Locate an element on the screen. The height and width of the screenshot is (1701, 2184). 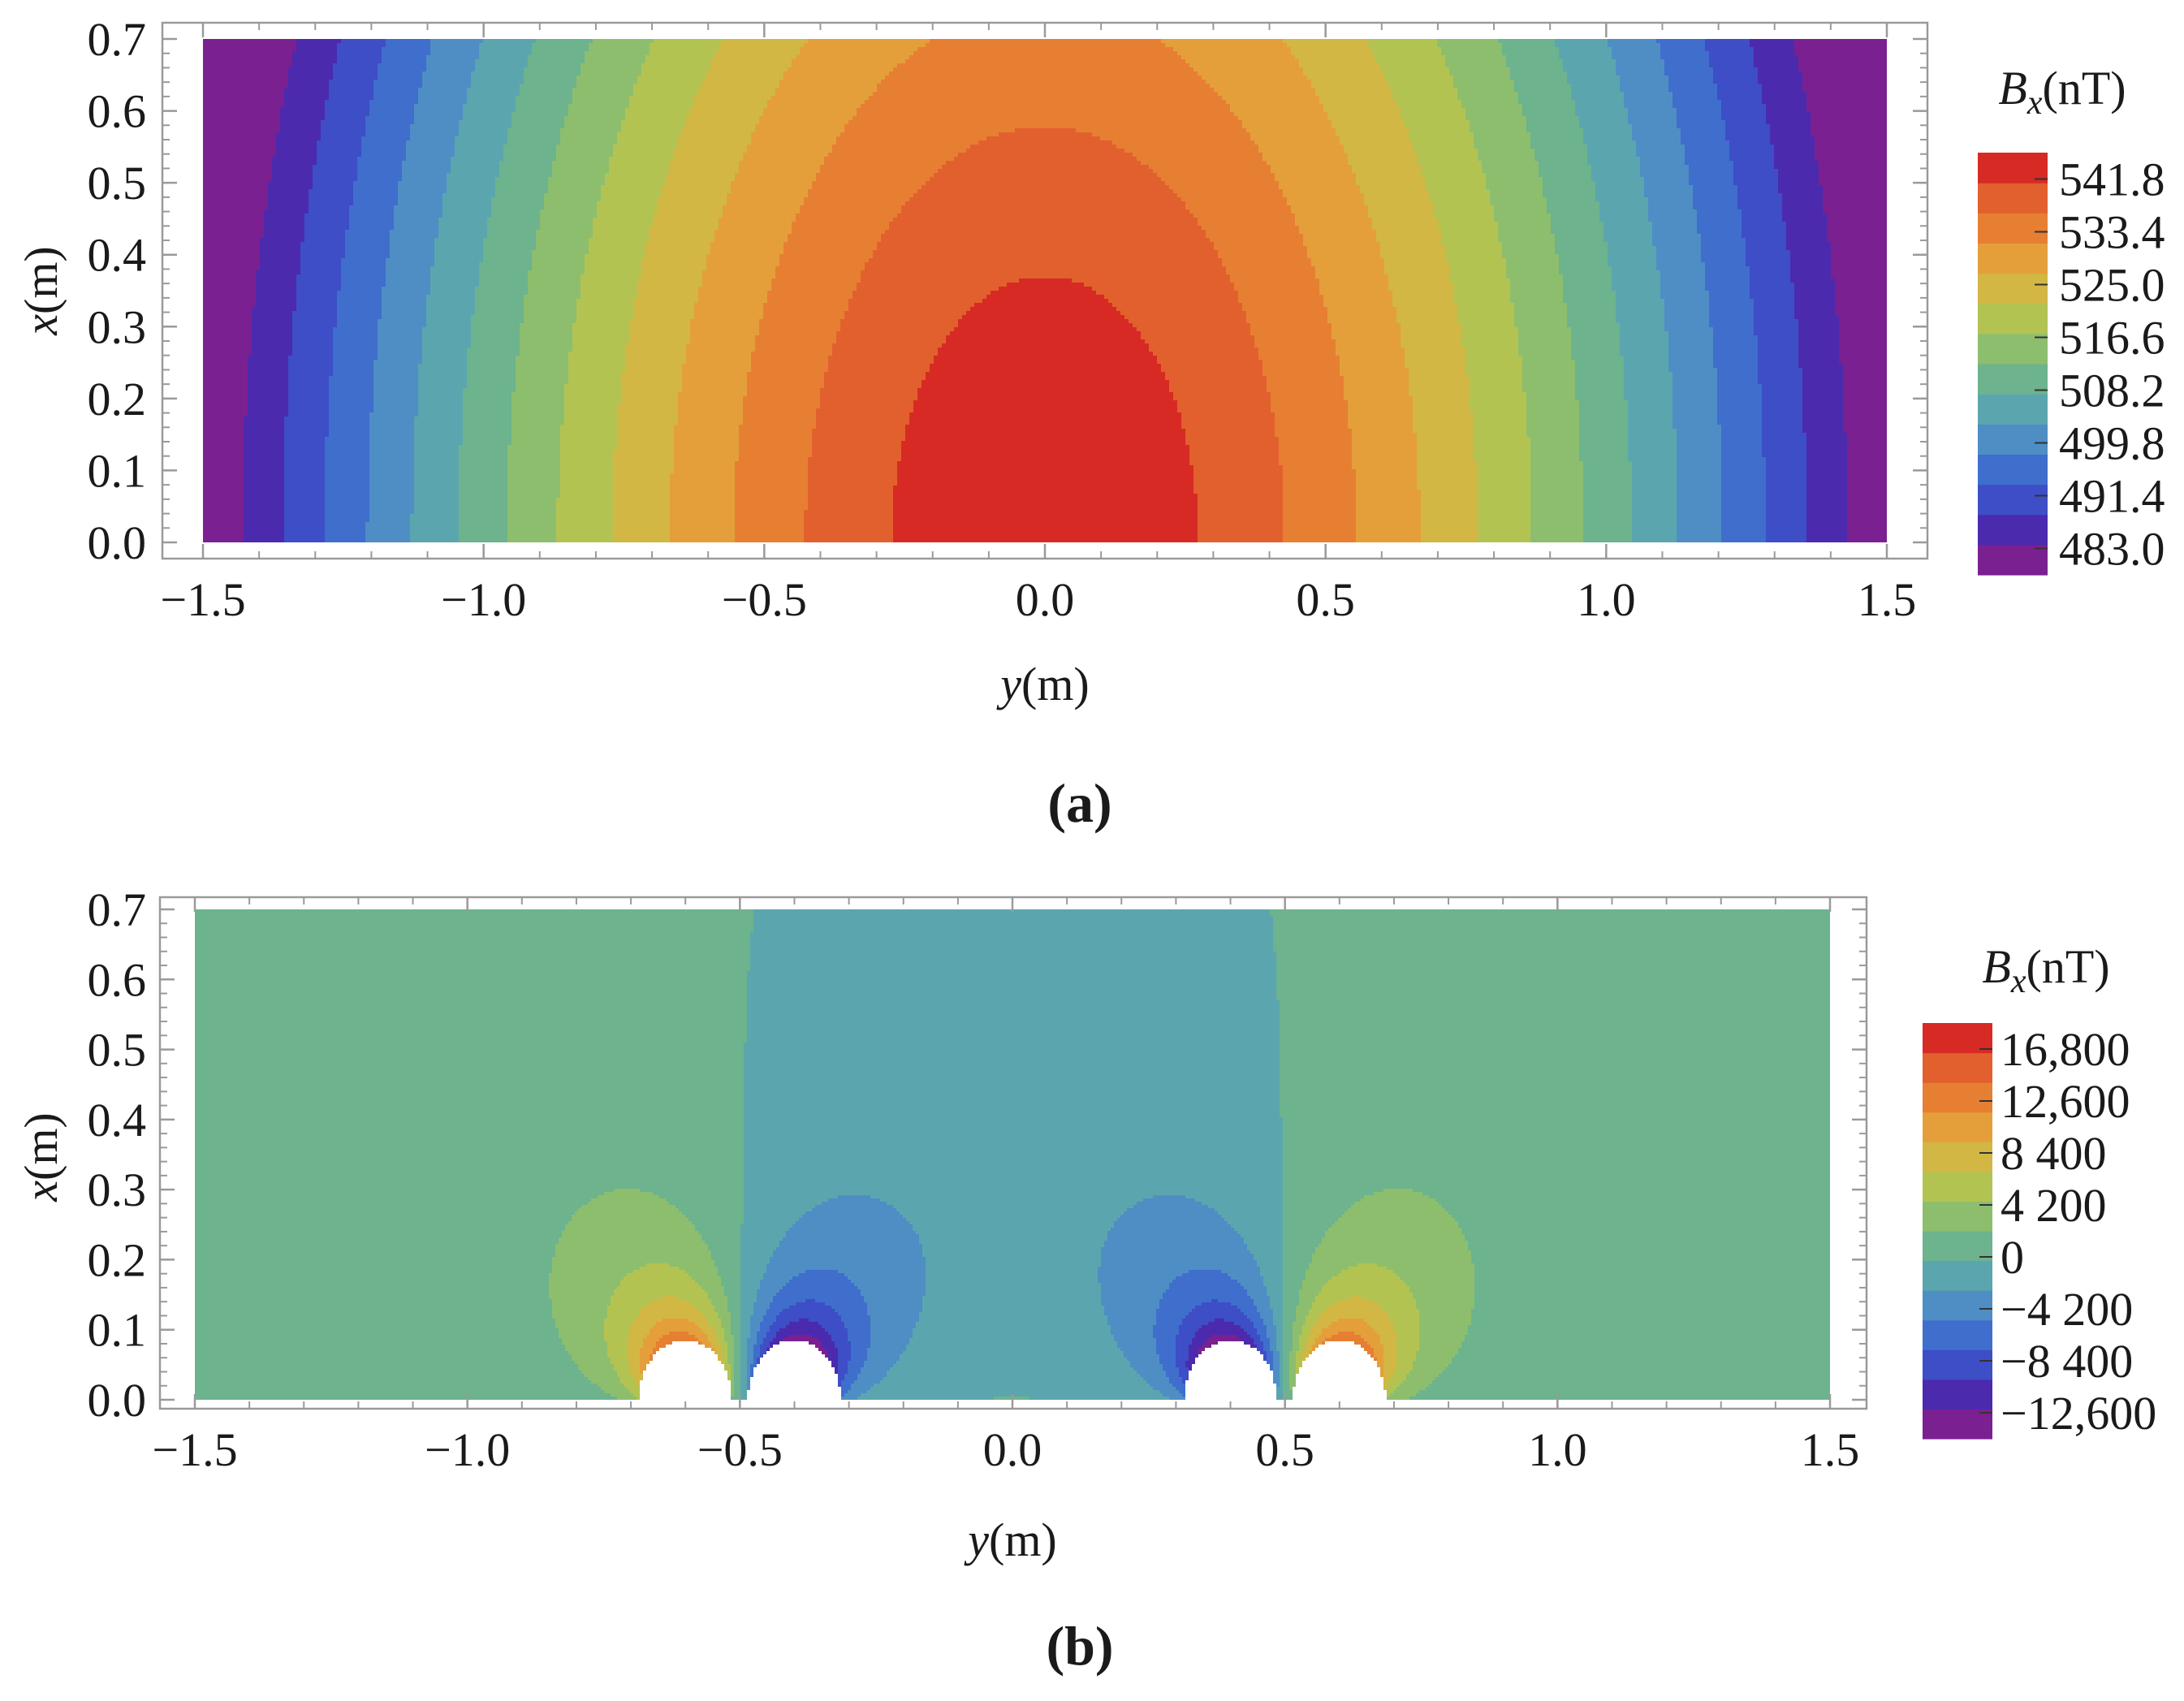
y-tick-label: 0.5 is located at coordinates (117, 183).